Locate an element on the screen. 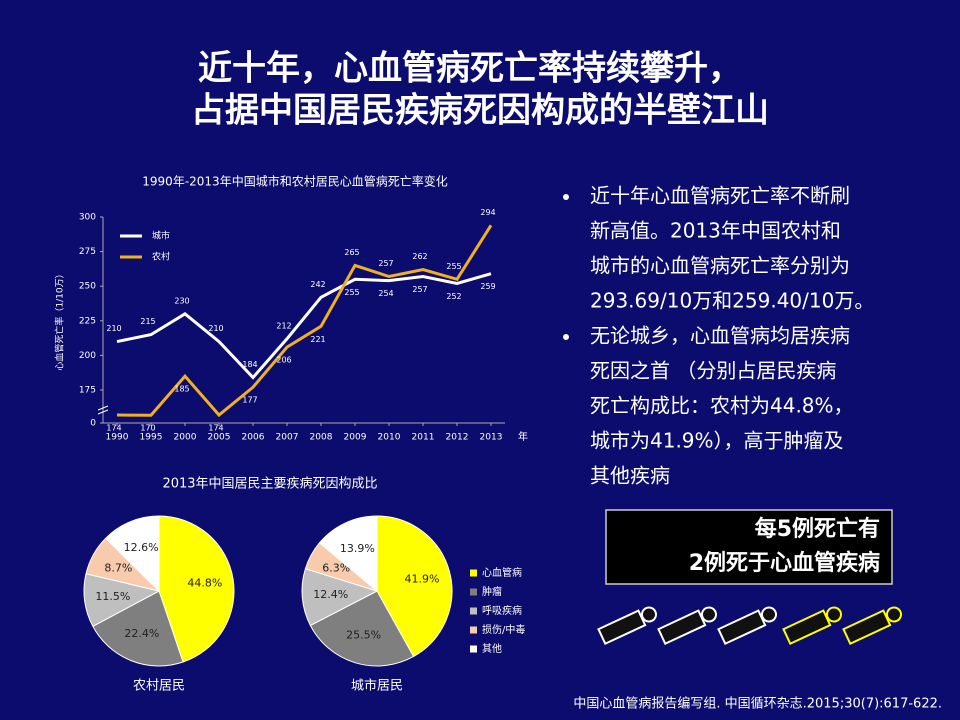 This screenshot has width=960, height=720. slide-title: 占据中国居民疾病死因构成的半壁江山 is located at coordinates (480, 111).